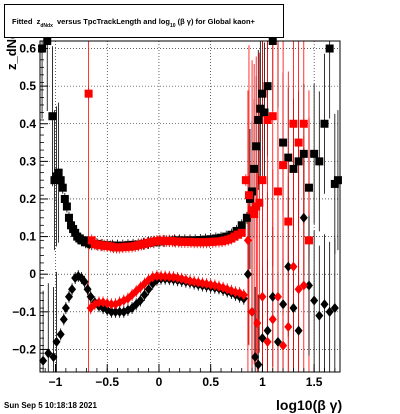  What do you see at coordinates (27, 199) in the screenshot?
I see `y-tick-label: 0.2` at bounding box center [27, 199].